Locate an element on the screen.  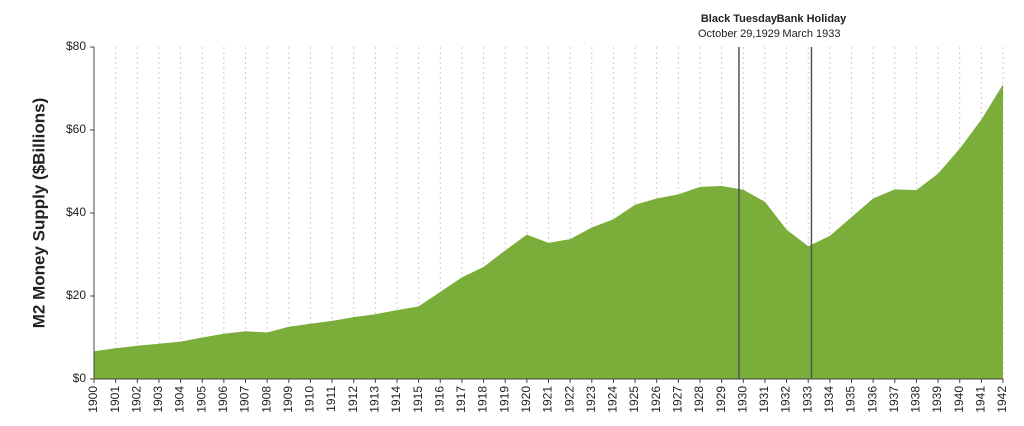
x-tick-label: 1938 is located at coordinates (916, 399).